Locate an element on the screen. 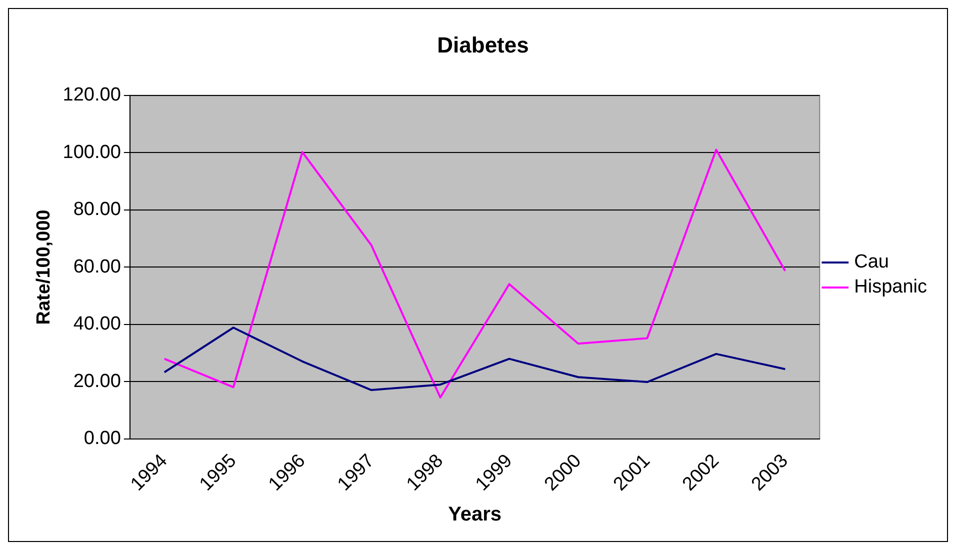 This screenshot has width=956, height=550. y-tick-label: 0.00 is located at coordinates (102, 439).